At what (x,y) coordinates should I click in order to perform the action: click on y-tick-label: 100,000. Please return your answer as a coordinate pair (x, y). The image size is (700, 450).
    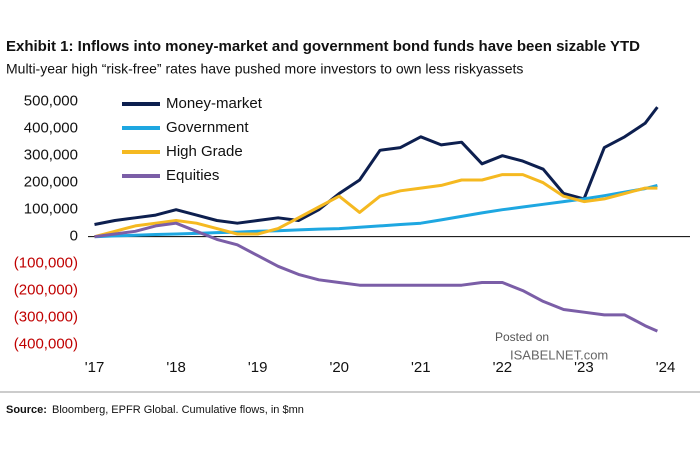
    Looking at the image, I should click on (51, 209).